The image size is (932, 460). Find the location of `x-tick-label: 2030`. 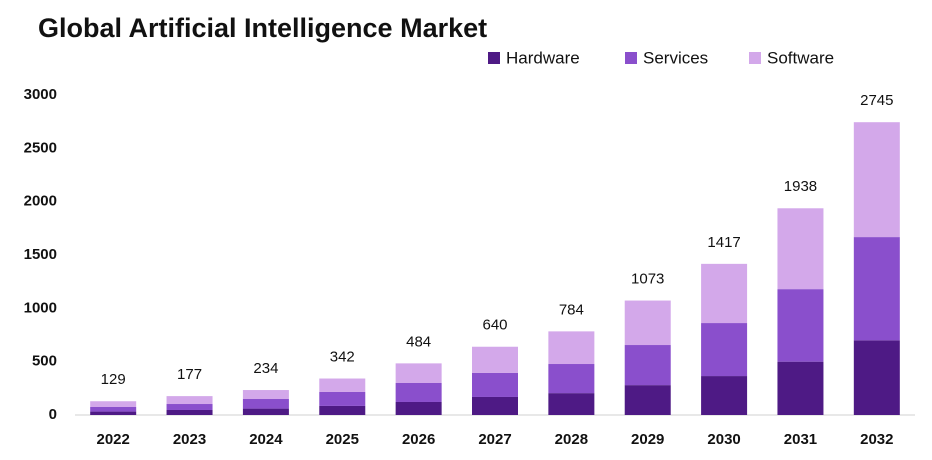

x-tick-label: 2030 is located at coordinates (723, 439).